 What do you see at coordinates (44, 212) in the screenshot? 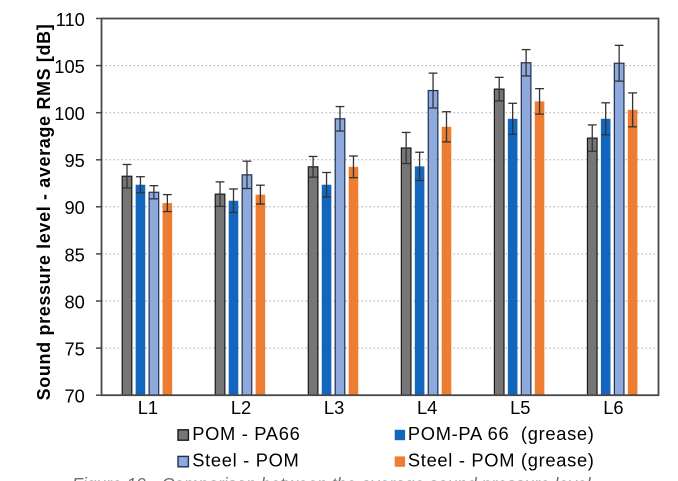
I see `svg-text:Sound pressure level - average: Sound pressure level - average RMS [dB]` at bounding box center [44, 212].